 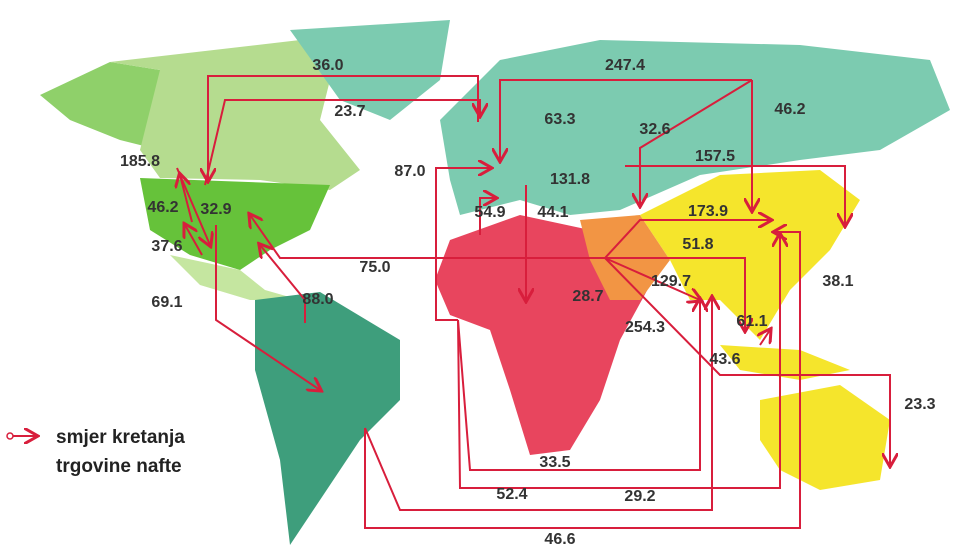 What do you see at coordinates (559, 119) in the screenshot?
I see `flow-label: 63.3` at bounding box center [559, 119].